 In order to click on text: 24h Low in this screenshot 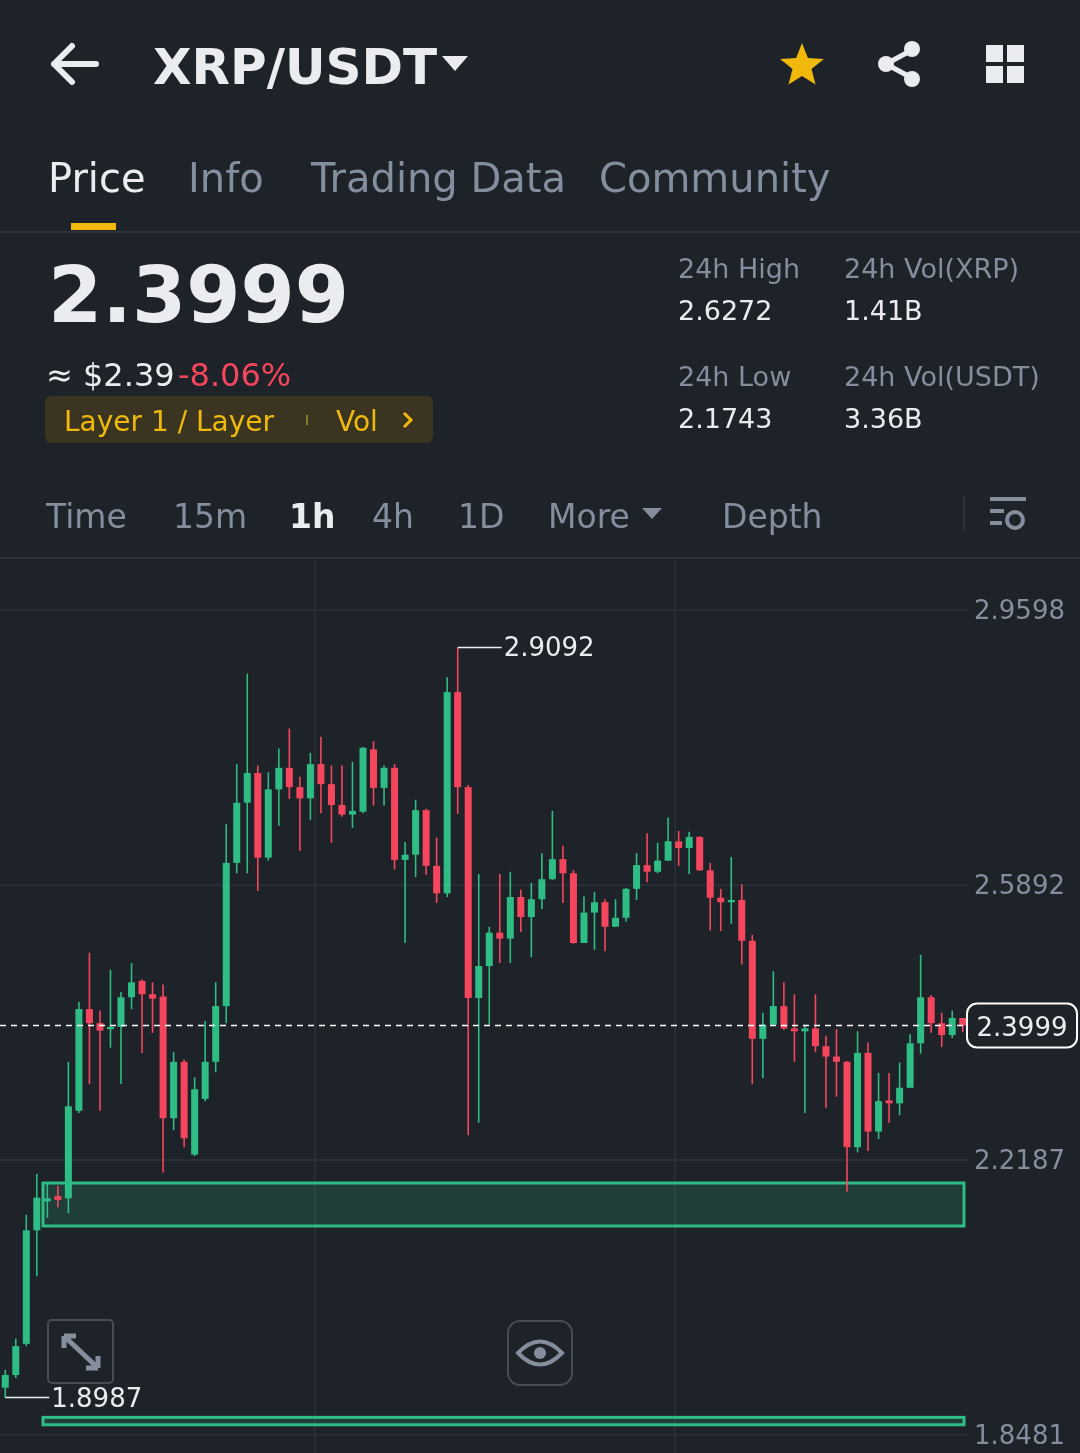, I will do `click(735, 376)`.